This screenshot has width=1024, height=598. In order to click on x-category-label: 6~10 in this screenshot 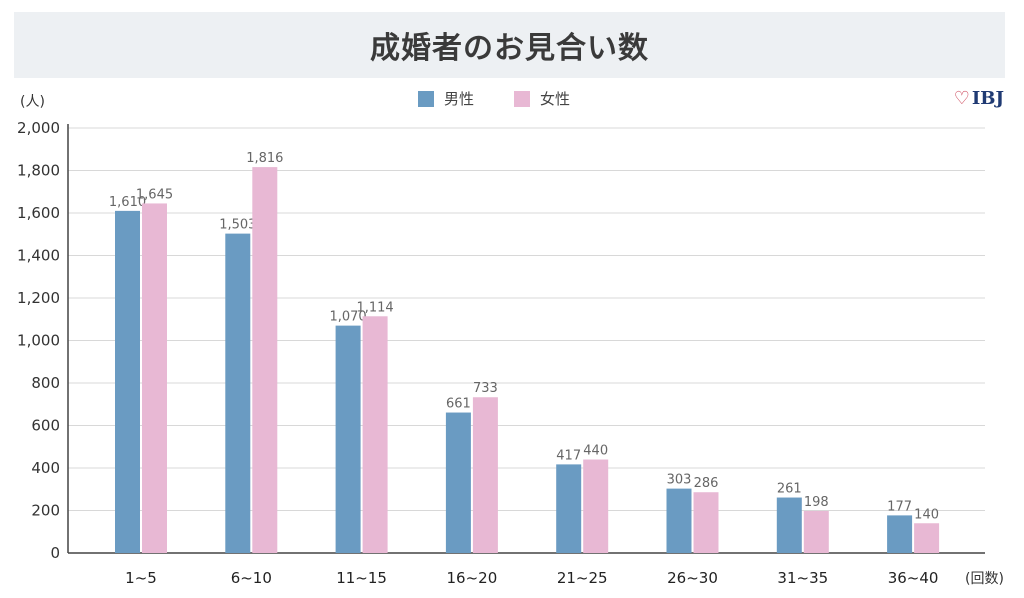, I will do `click(251, 578)`.